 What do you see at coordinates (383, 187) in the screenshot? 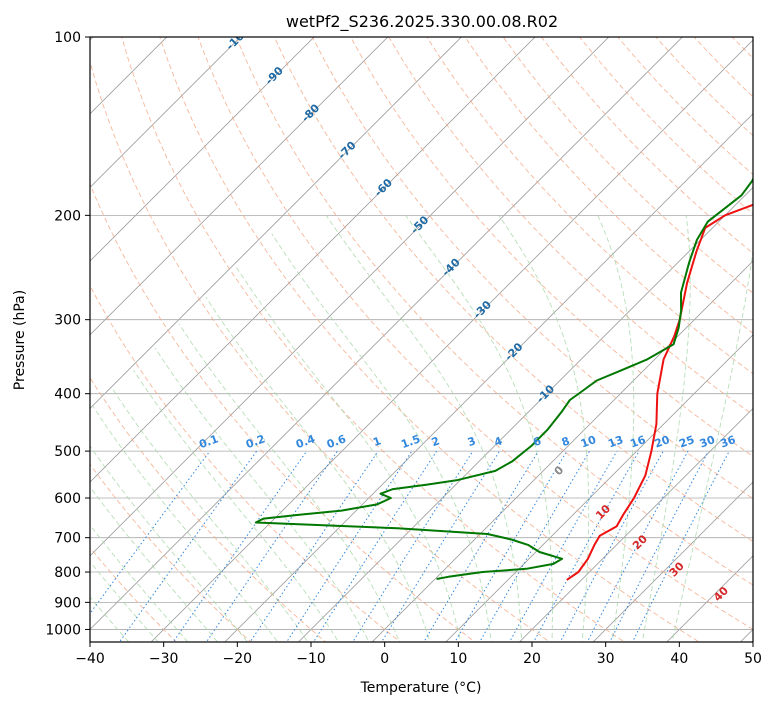
I see `isotherm-label: -60` at bounding box center [383, 187].